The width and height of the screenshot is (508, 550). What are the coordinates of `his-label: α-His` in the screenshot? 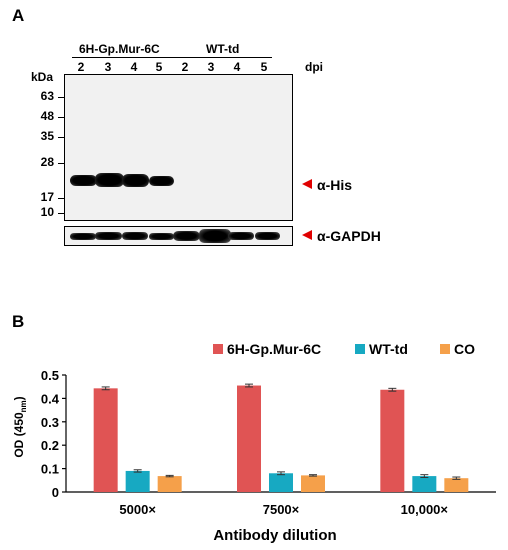 It's located at (335, 185).